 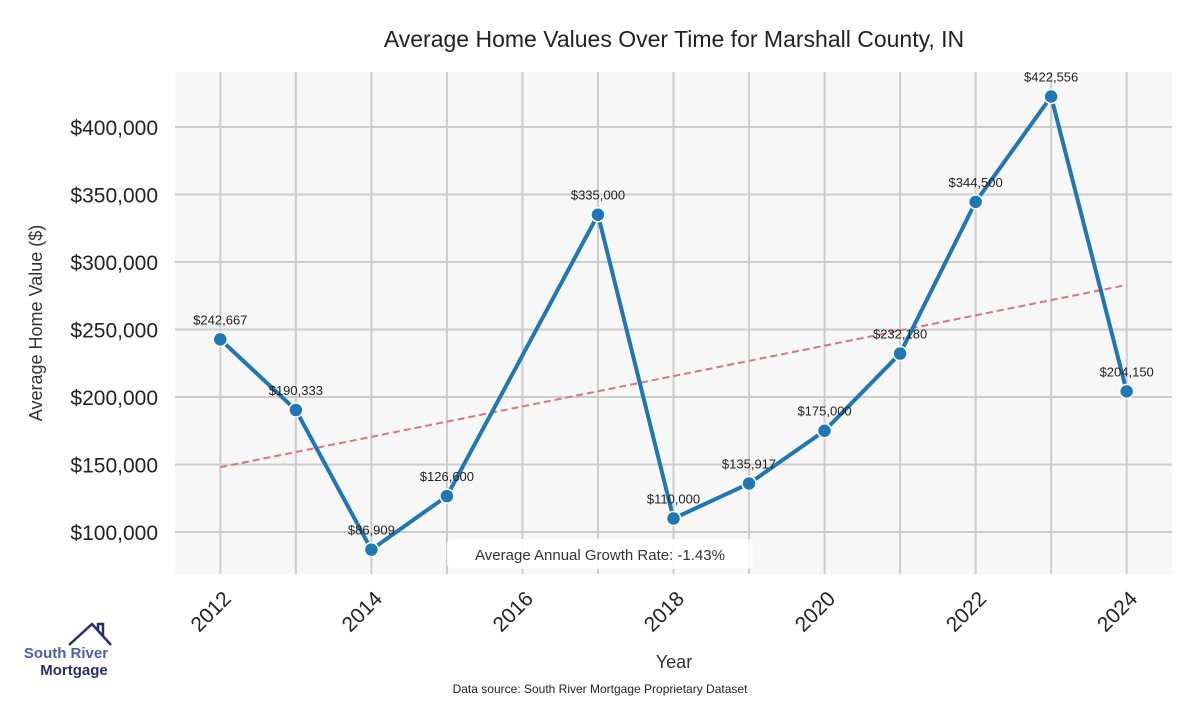 I want to click on data-label: $344,500, so click(x=976, y=182).